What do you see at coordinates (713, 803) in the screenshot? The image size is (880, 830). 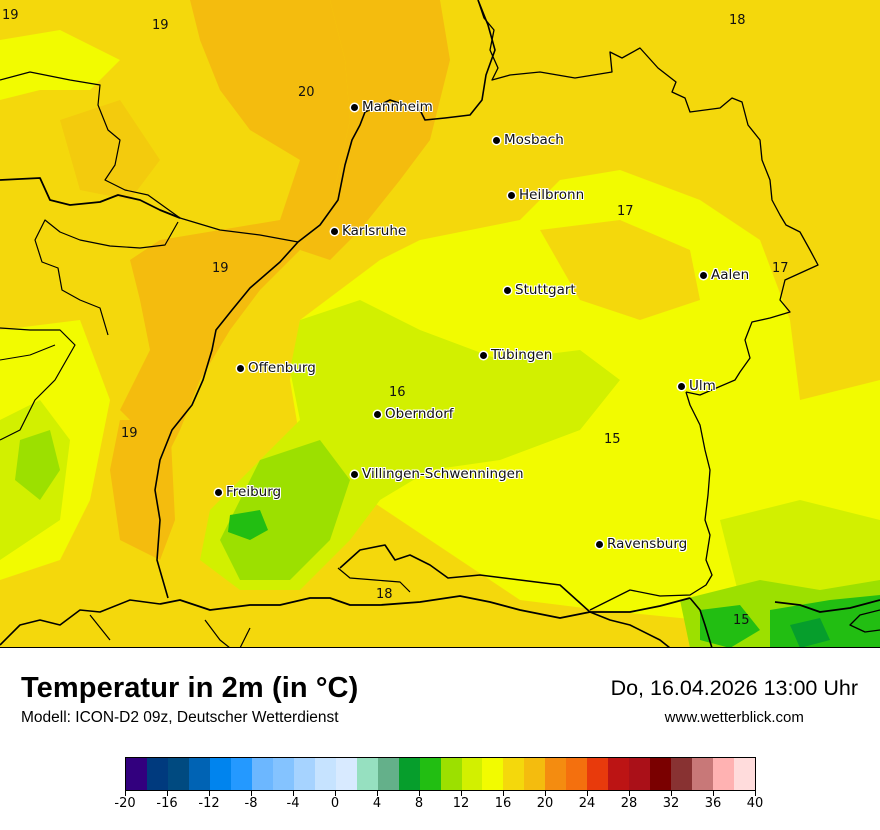 I see `colorbar-tick-label: 36` at bounding box center [713, 803].